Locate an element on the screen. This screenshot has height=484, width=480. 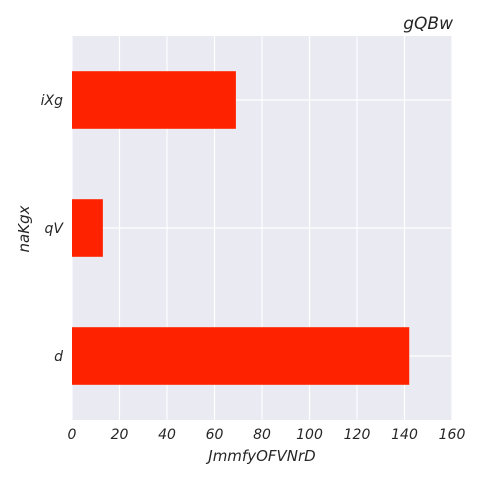
x-axis-label: JmmfyOFVNrD is located at coordinates (260, 456).